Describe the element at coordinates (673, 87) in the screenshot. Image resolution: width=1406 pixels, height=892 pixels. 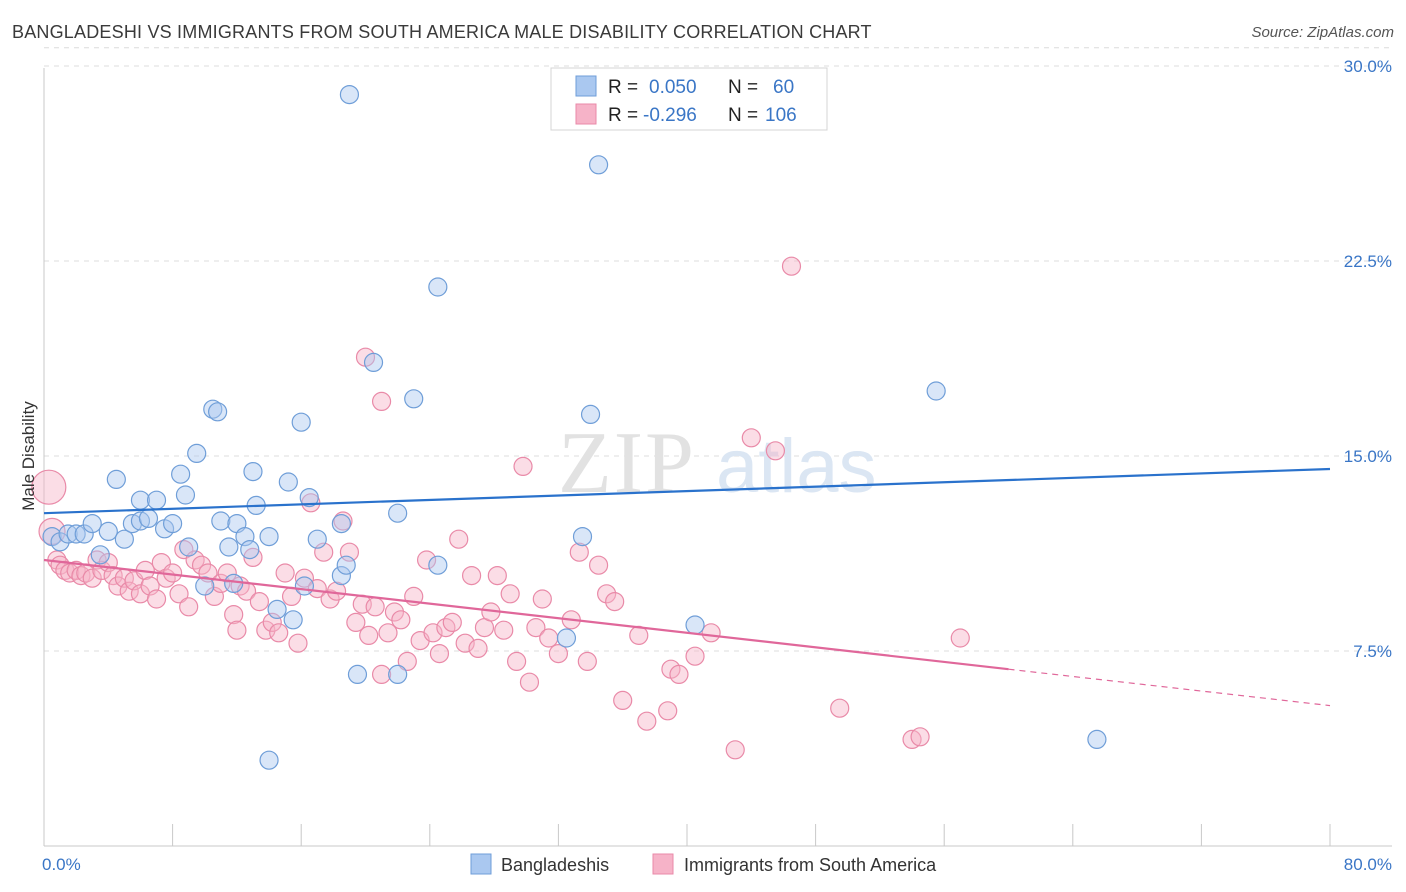
I see `legend-r-value-blue: 0.050` at that location.